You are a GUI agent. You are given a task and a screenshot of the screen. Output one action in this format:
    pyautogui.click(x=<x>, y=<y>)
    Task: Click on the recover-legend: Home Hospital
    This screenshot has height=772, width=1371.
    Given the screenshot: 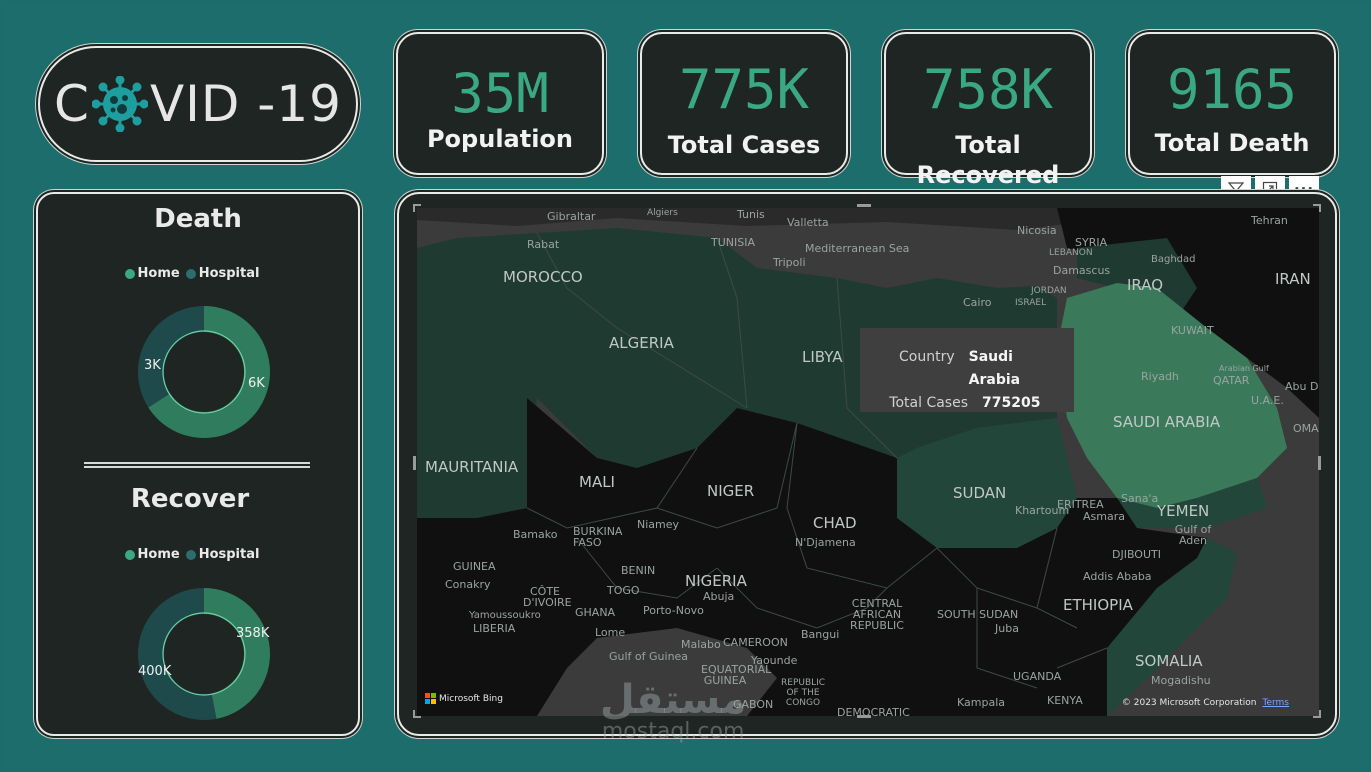 What is the action you would take?
    pyautogui.click(x=192, y=554)
    